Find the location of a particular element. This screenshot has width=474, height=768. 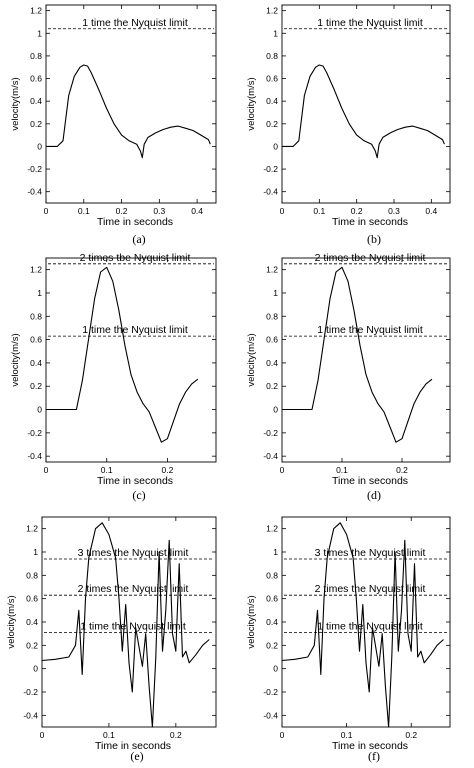

nyquist-limit-label: 2 times tbe Nyquist limit is located at coordinates (370, 258).